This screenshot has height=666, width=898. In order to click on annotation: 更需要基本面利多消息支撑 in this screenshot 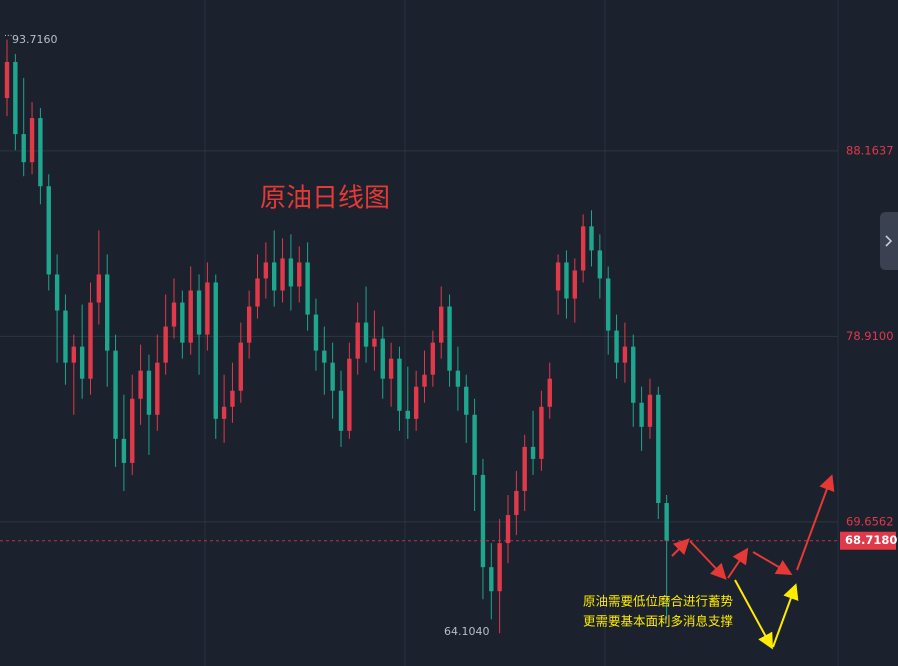, I will do `click(658, 621)`.